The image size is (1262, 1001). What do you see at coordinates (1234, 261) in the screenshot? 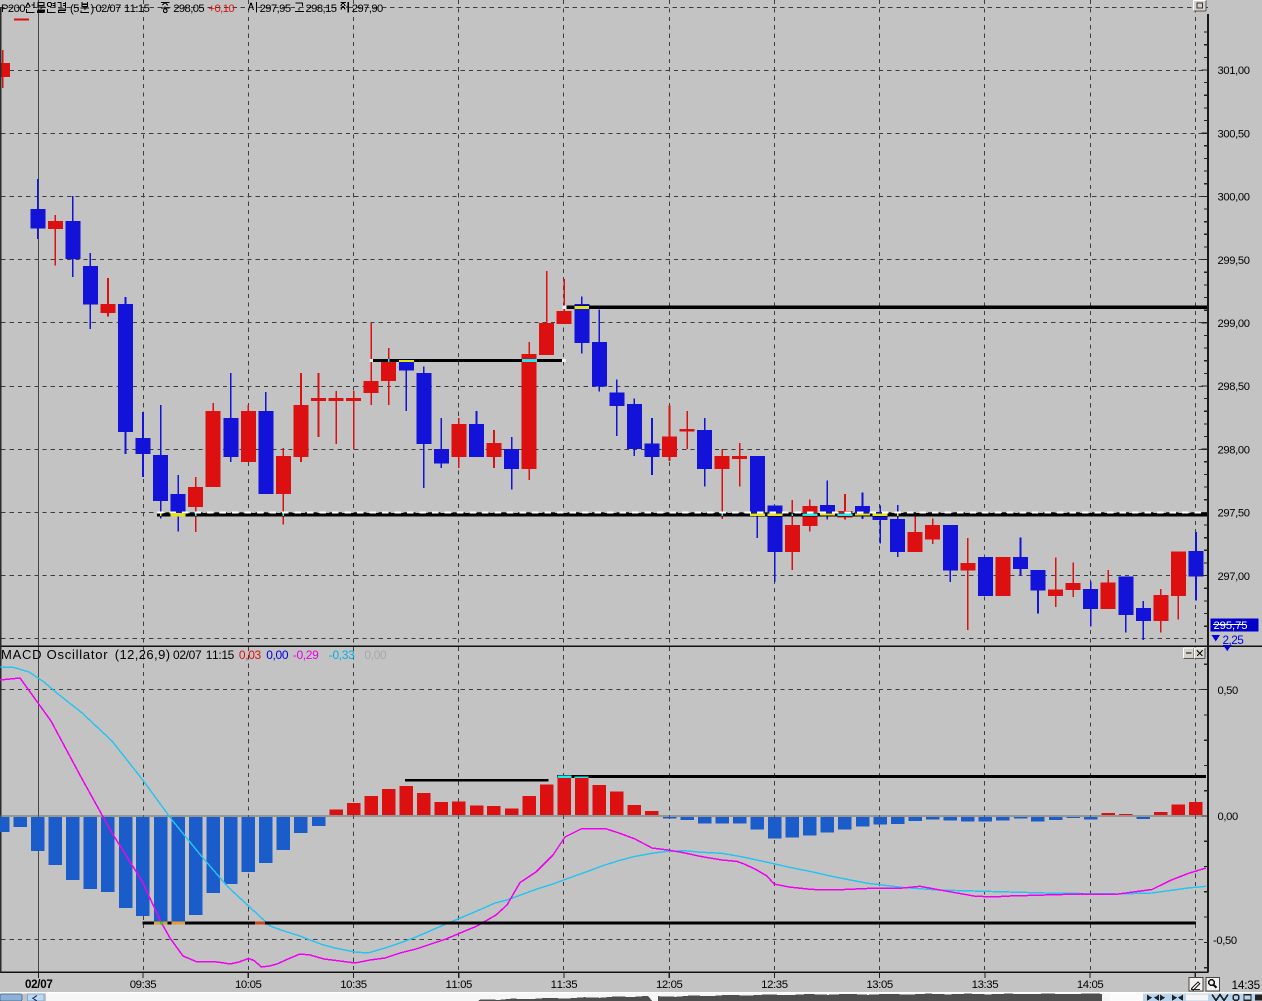
I see `svg-text: 299,50` at bounding box center [1234, 261].